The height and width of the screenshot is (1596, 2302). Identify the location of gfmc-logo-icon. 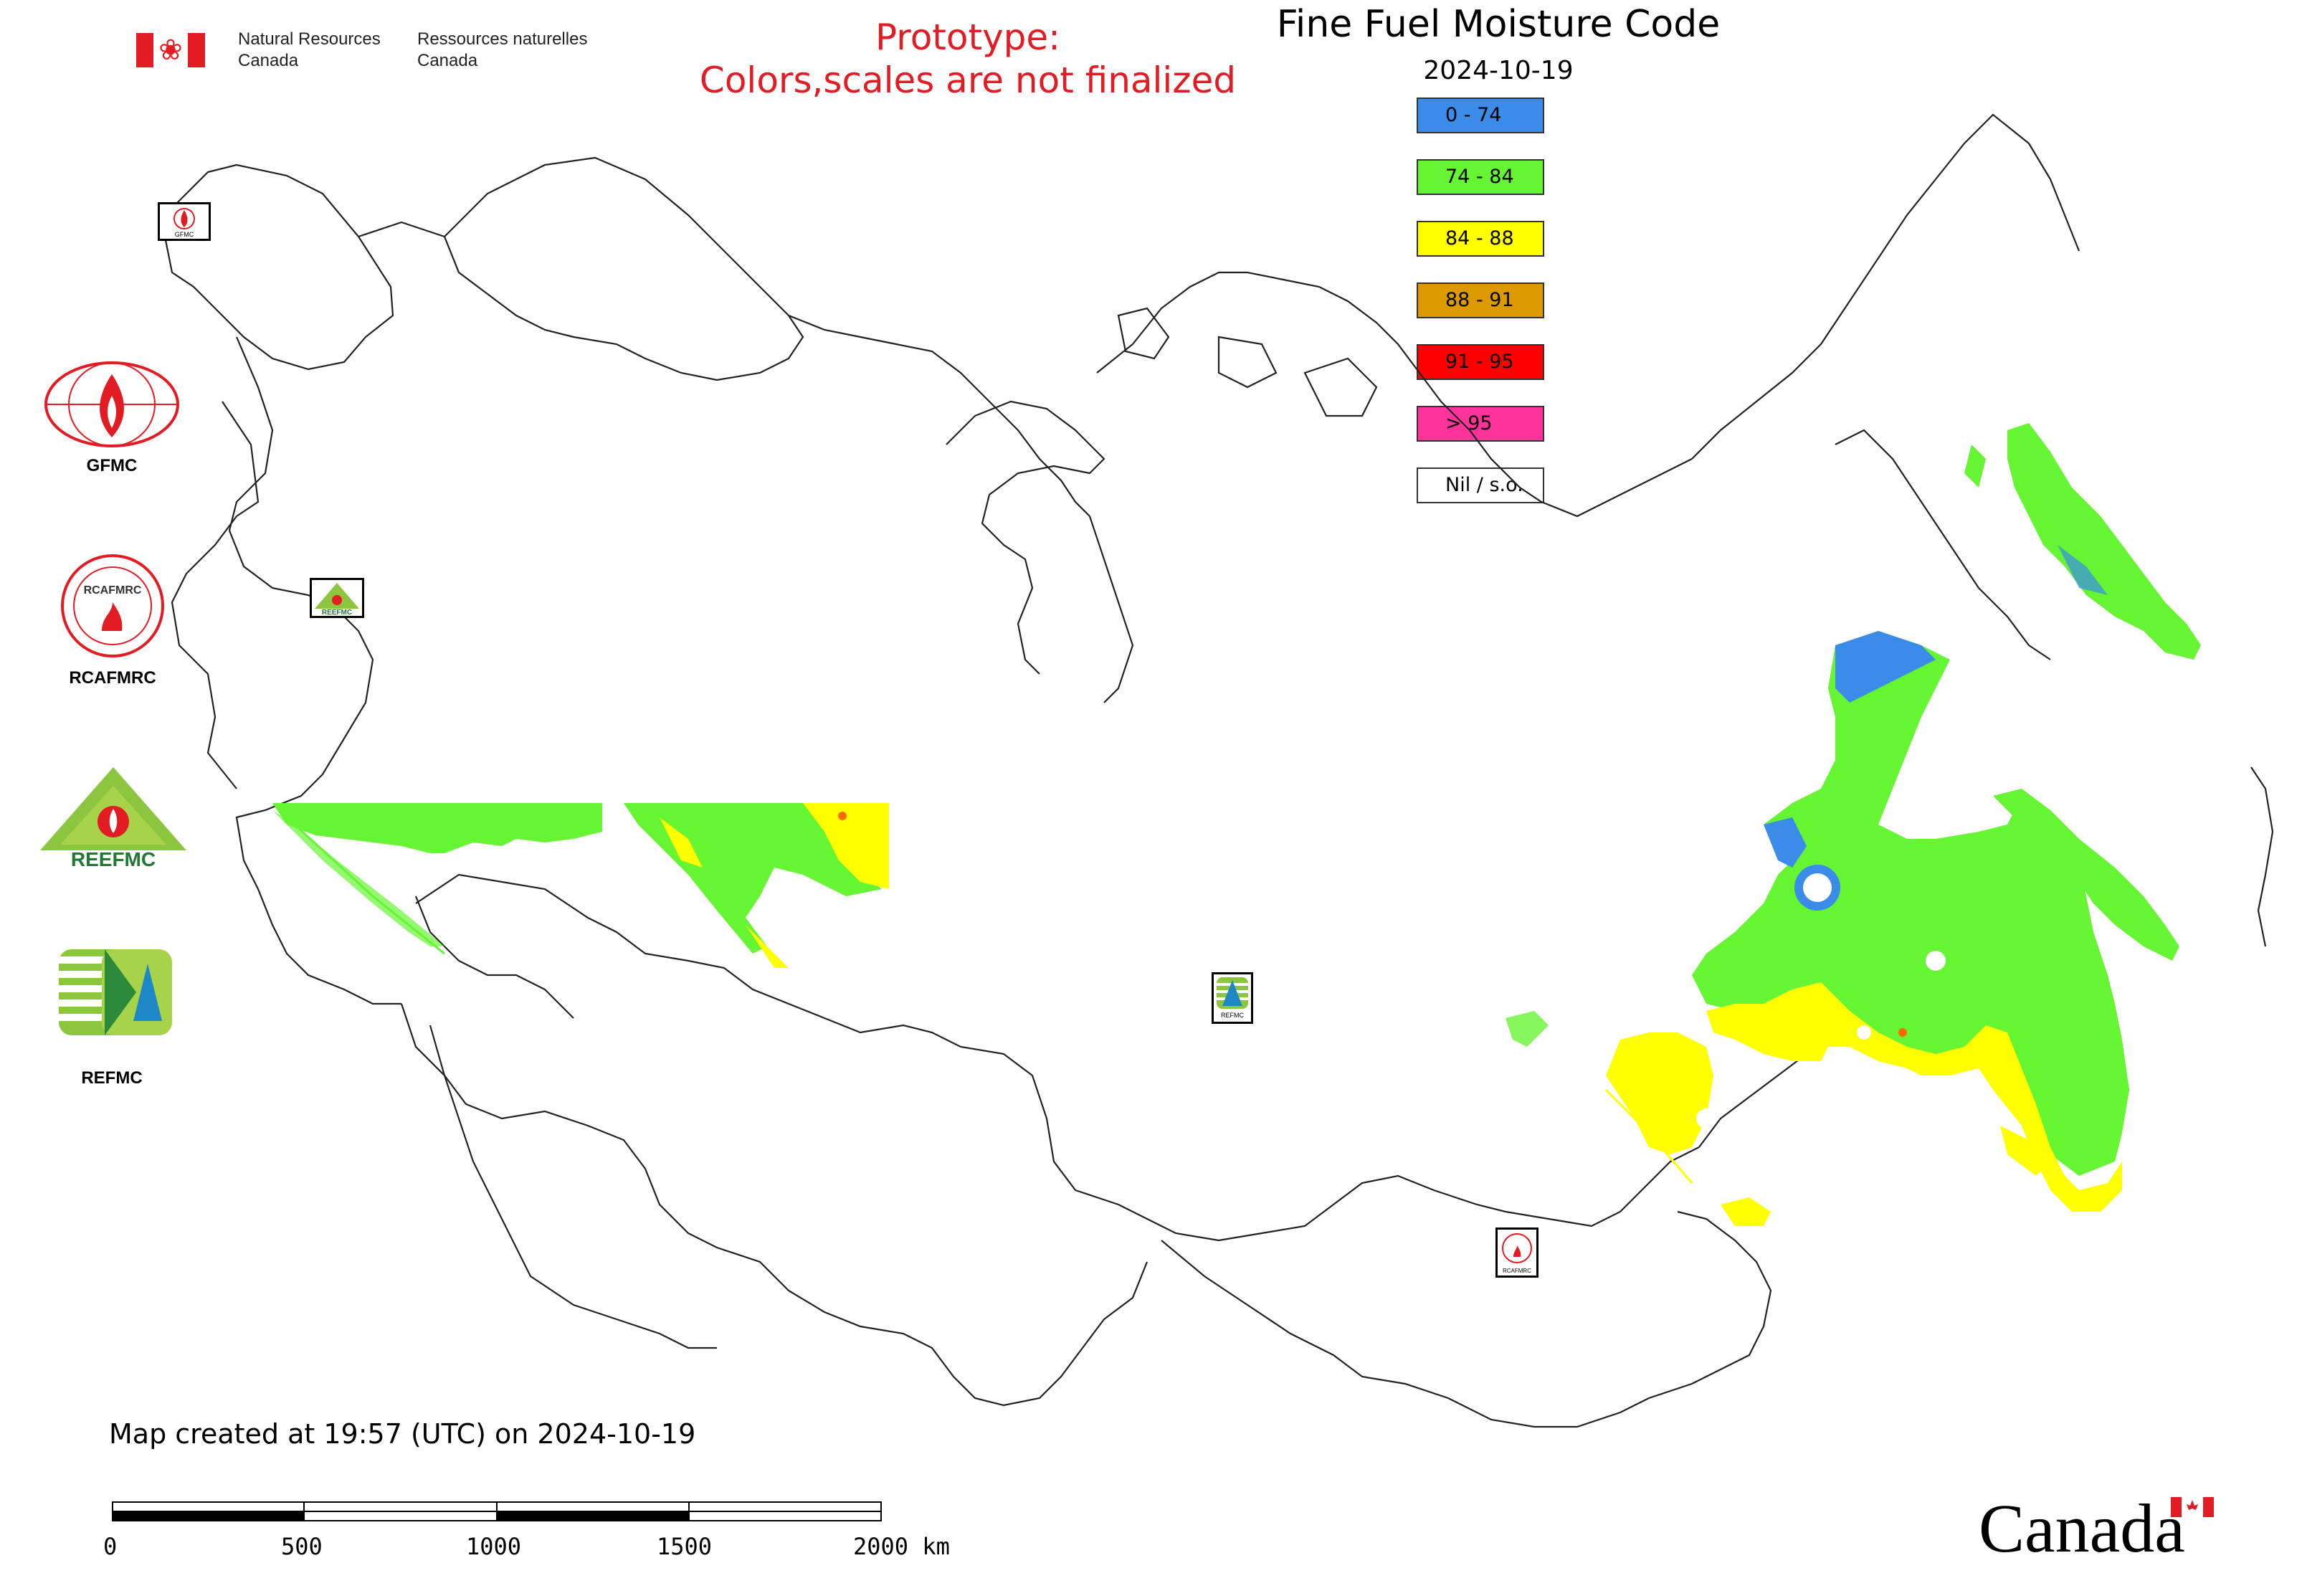
(112, 404).